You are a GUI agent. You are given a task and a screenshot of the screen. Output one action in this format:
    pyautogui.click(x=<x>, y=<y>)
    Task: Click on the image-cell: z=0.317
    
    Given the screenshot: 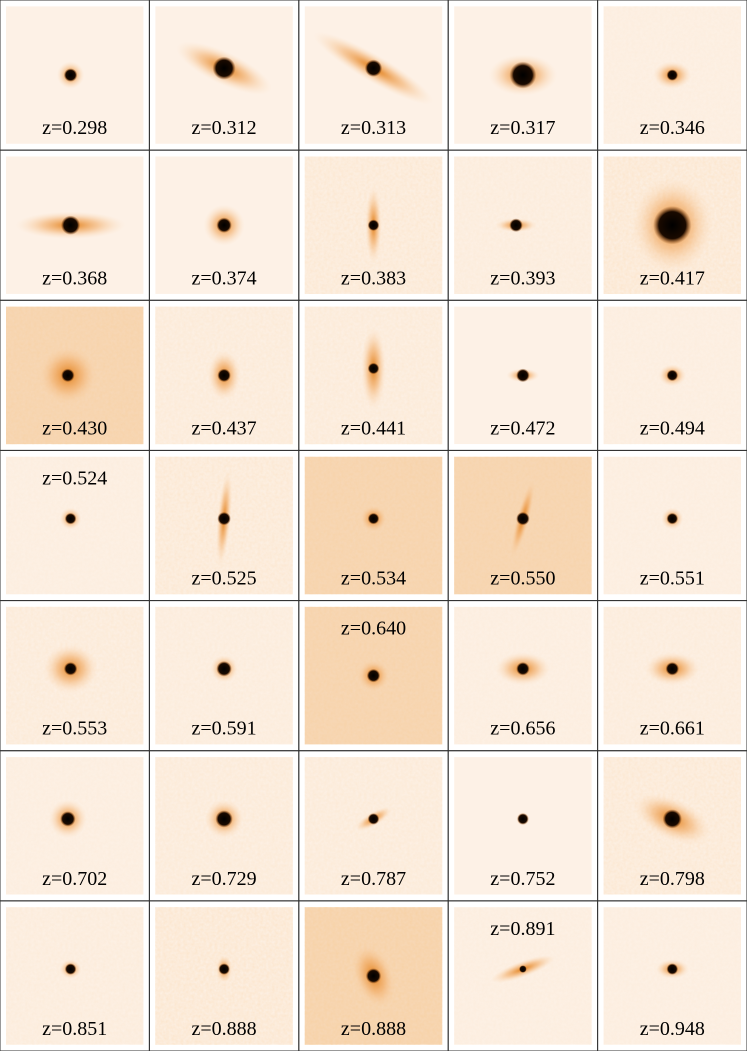 What is the action you would take?
    pyautogui.click(x=523, y=75)
    